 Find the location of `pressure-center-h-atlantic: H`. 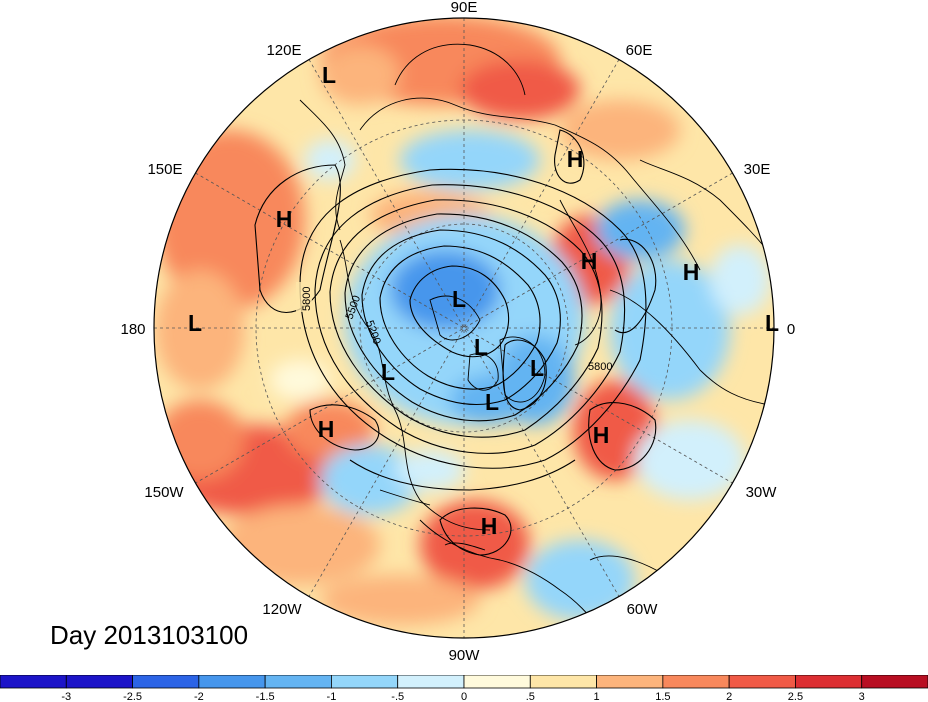

pressure-center-h-atlantic: H is located at coordinates (601, 435).